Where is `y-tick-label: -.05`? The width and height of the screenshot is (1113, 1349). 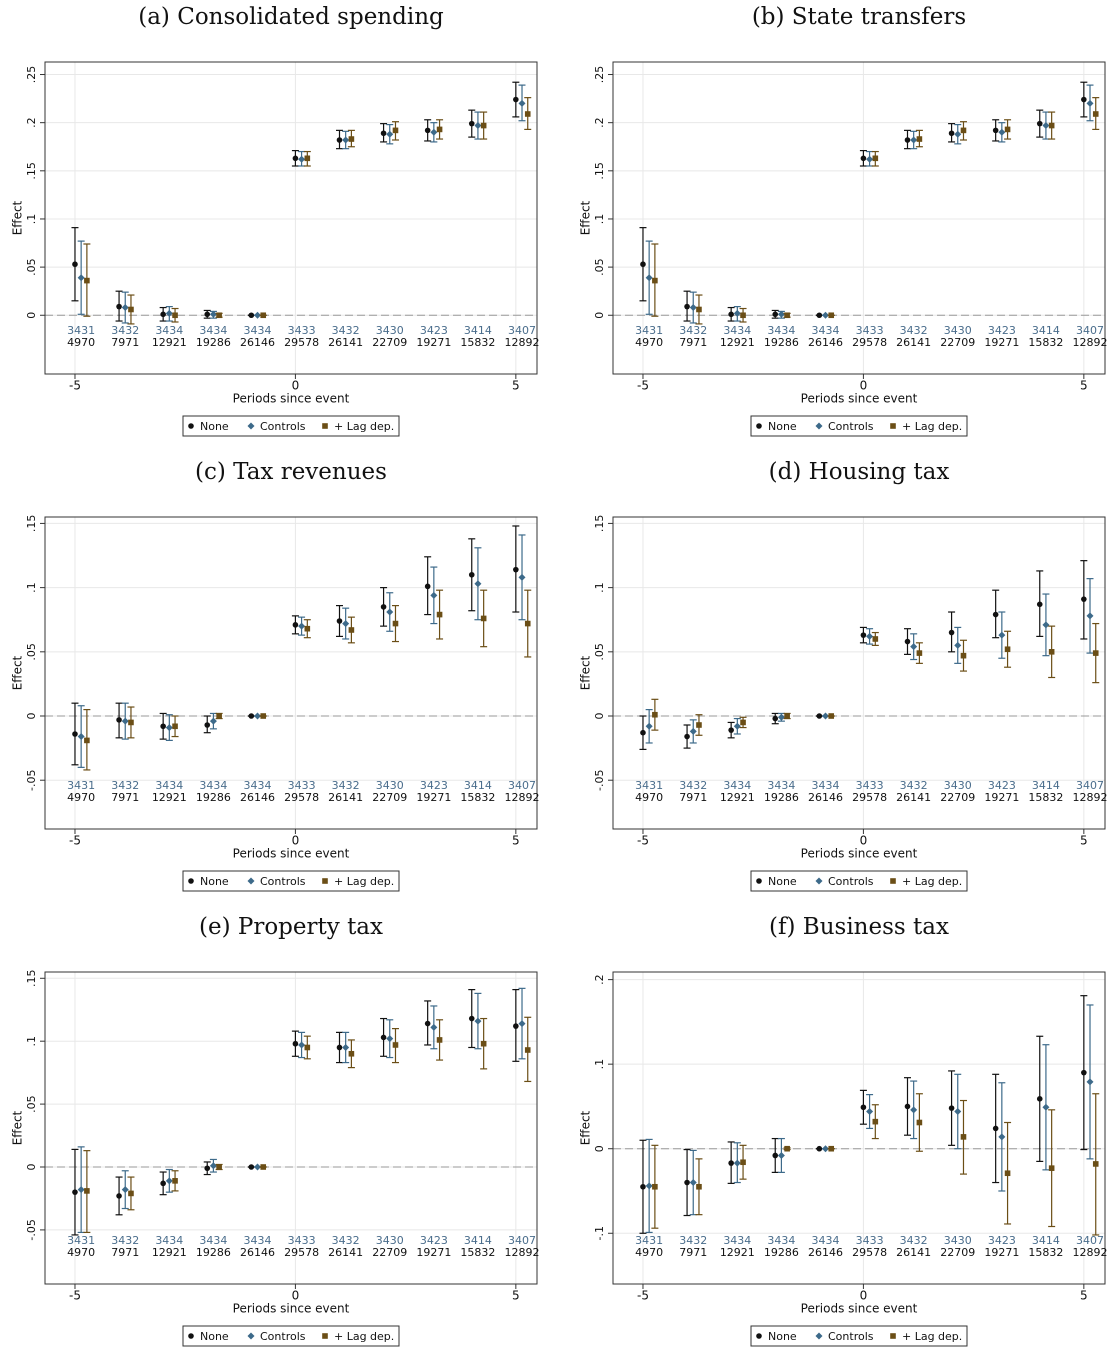
y-tick-label: -.05 is located at coordinates (31, 779).